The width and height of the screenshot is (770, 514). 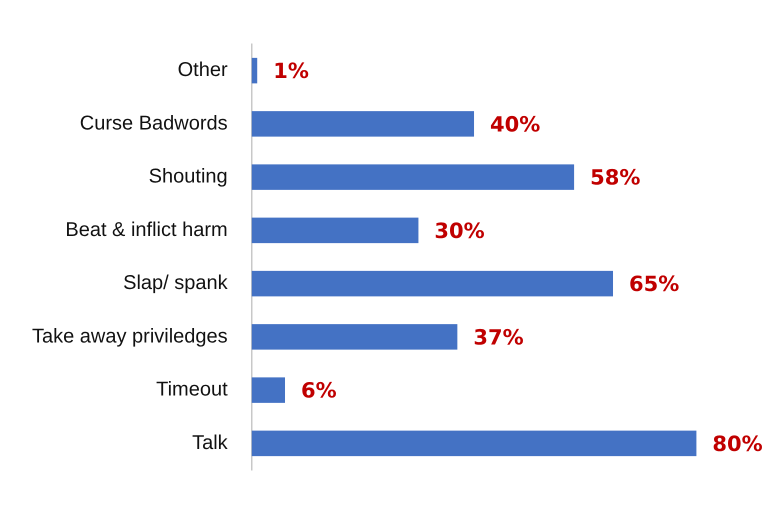 What do you see at coordinates (154, 123) in the screenshot?
I see `y-tick-label: Curse Badwords` at bounding box center [154, 123].